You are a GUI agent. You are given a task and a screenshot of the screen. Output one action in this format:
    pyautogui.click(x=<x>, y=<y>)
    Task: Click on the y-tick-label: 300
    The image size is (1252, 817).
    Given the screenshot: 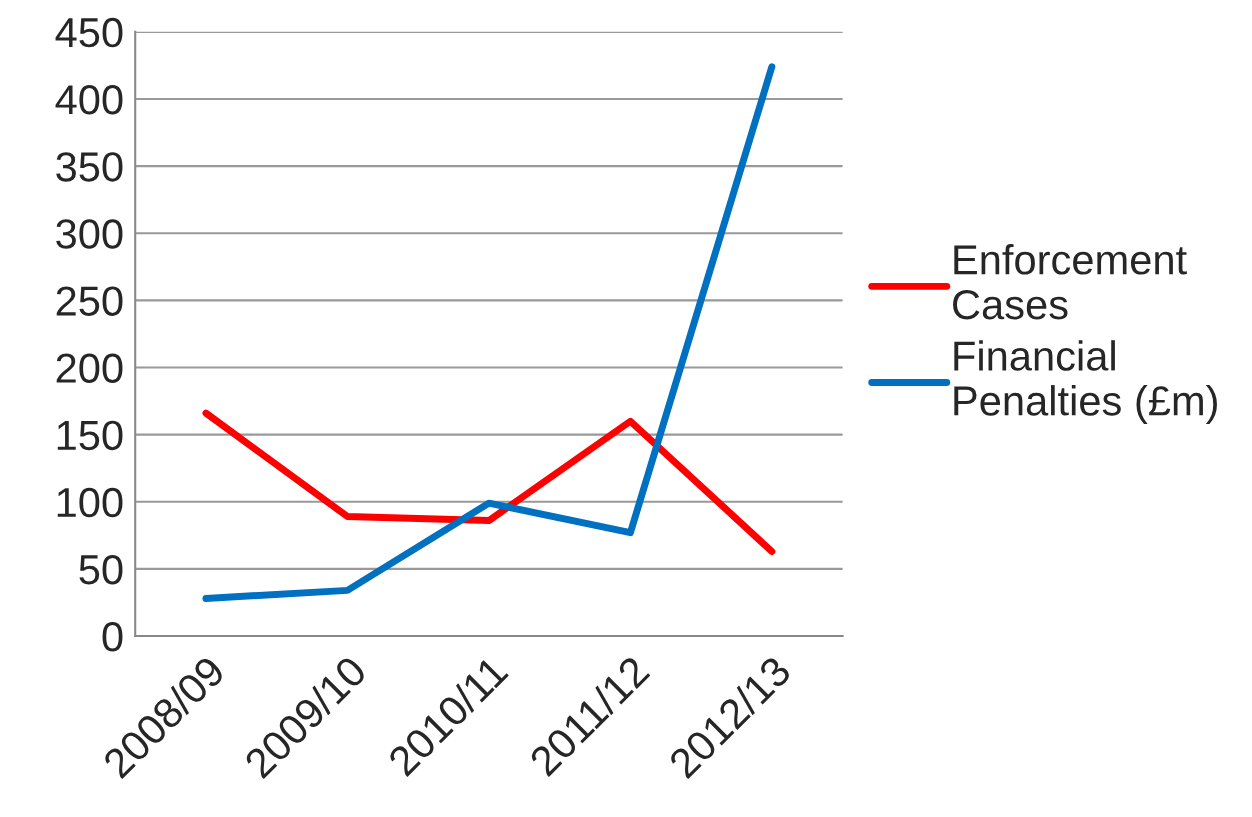 What is the action you would take?
    pyautogui.click(x=89, y=234)
    